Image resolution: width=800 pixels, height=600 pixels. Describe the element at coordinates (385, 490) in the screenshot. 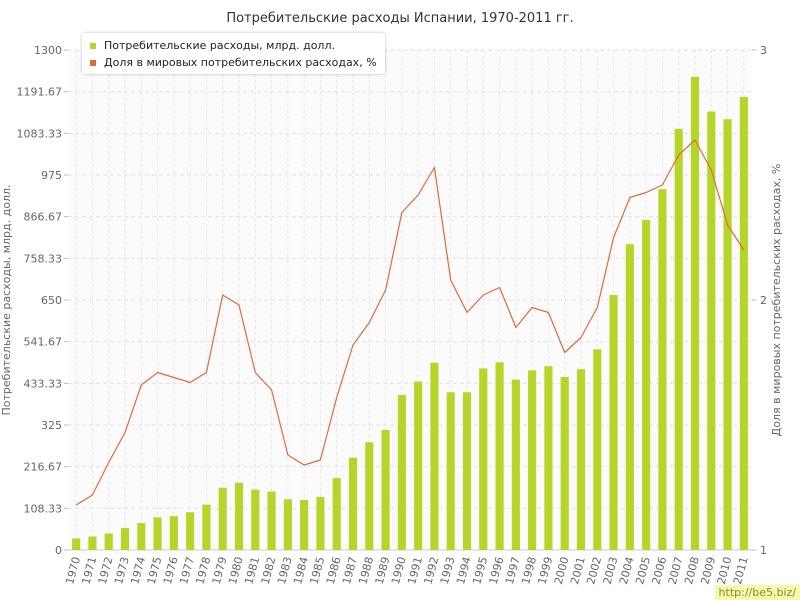

I see `bar-1989` at that location.